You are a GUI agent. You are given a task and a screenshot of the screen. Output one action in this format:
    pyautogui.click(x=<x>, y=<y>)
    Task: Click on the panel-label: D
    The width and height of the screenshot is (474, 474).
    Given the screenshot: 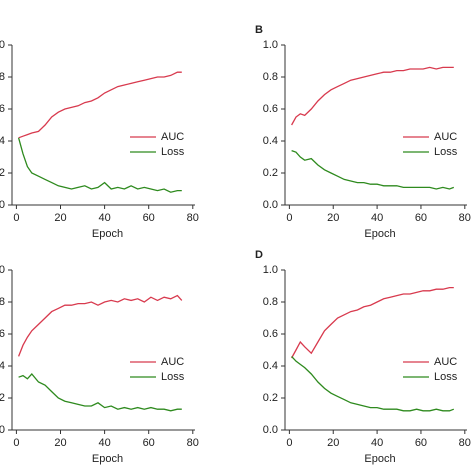 What is the action you would take?
    pyautogui.click(x=259, y=255)
    